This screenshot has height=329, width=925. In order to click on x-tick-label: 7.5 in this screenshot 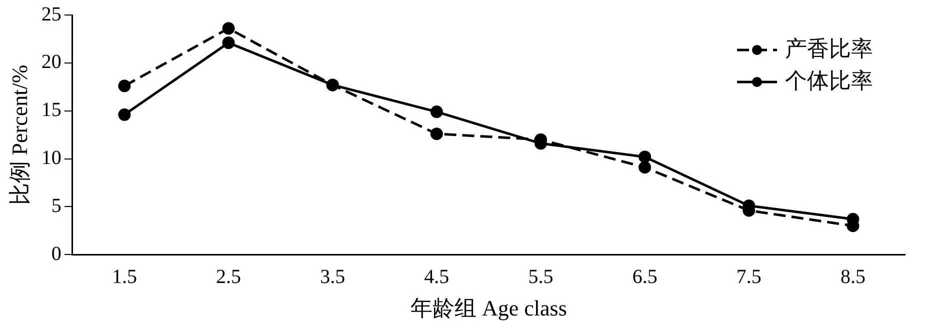, I will do `click(749, 277)`.